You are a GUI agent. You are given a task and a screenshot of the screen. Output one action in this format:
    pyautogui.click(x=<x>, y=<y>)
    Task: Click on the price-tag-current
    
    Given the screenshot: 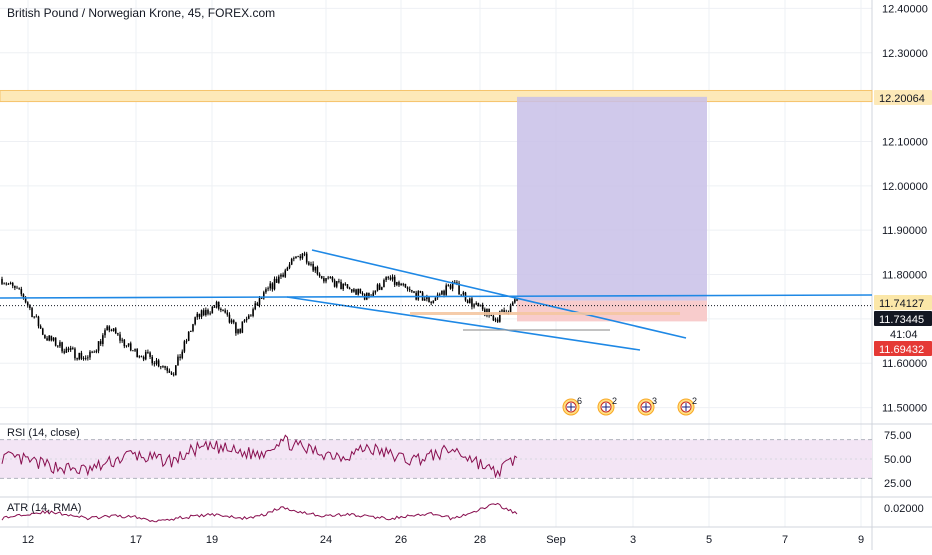 What is the action you would take?
    pyautogui.click(x=903, y=318)
    